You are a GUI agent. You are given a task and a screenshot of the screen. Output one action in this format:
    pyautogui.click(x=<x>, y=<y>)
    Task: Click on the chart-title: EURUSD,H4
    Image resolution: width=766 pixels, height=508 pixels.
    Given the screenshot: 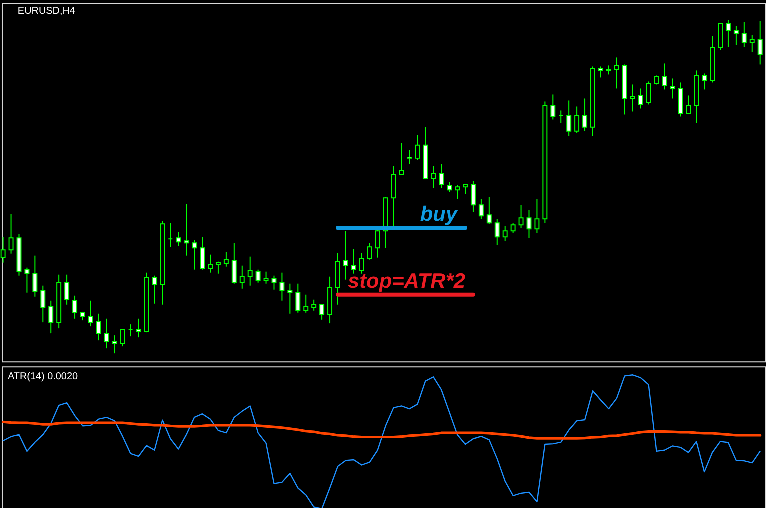 What is the action you would take?
    pyautogui.click(x=47, y=11)
    